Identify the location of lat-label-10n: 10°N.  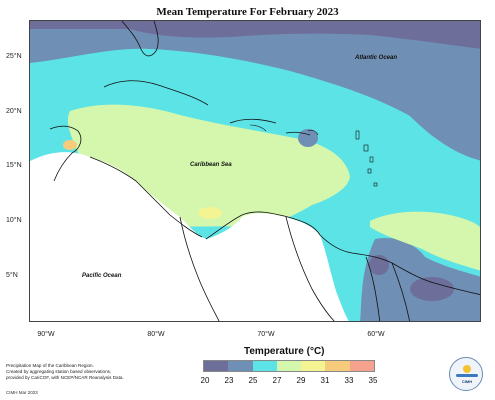
(14, 220).